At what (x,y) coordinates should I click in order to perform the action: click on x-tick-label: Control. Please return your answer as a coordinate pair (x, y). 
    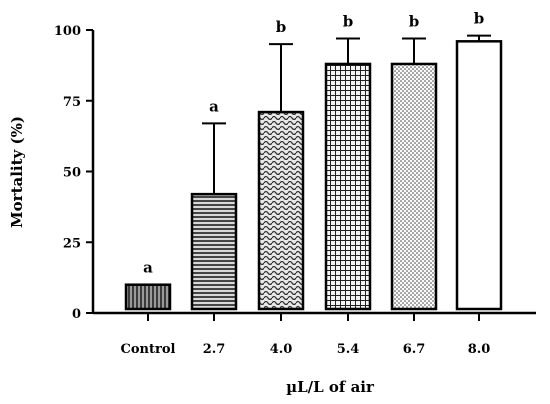
    Looking at the image, I should click on (148, 349).